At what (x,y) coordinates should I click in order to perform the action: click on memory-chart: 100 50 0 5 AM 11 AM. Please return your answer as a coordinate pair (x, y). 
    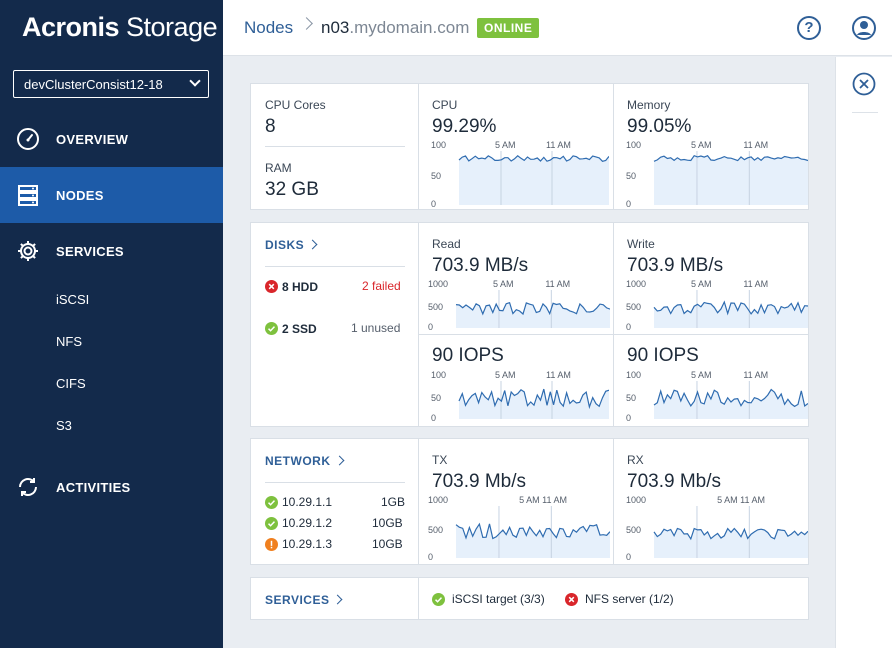
    Looking at the image, I should click on (717, 175).